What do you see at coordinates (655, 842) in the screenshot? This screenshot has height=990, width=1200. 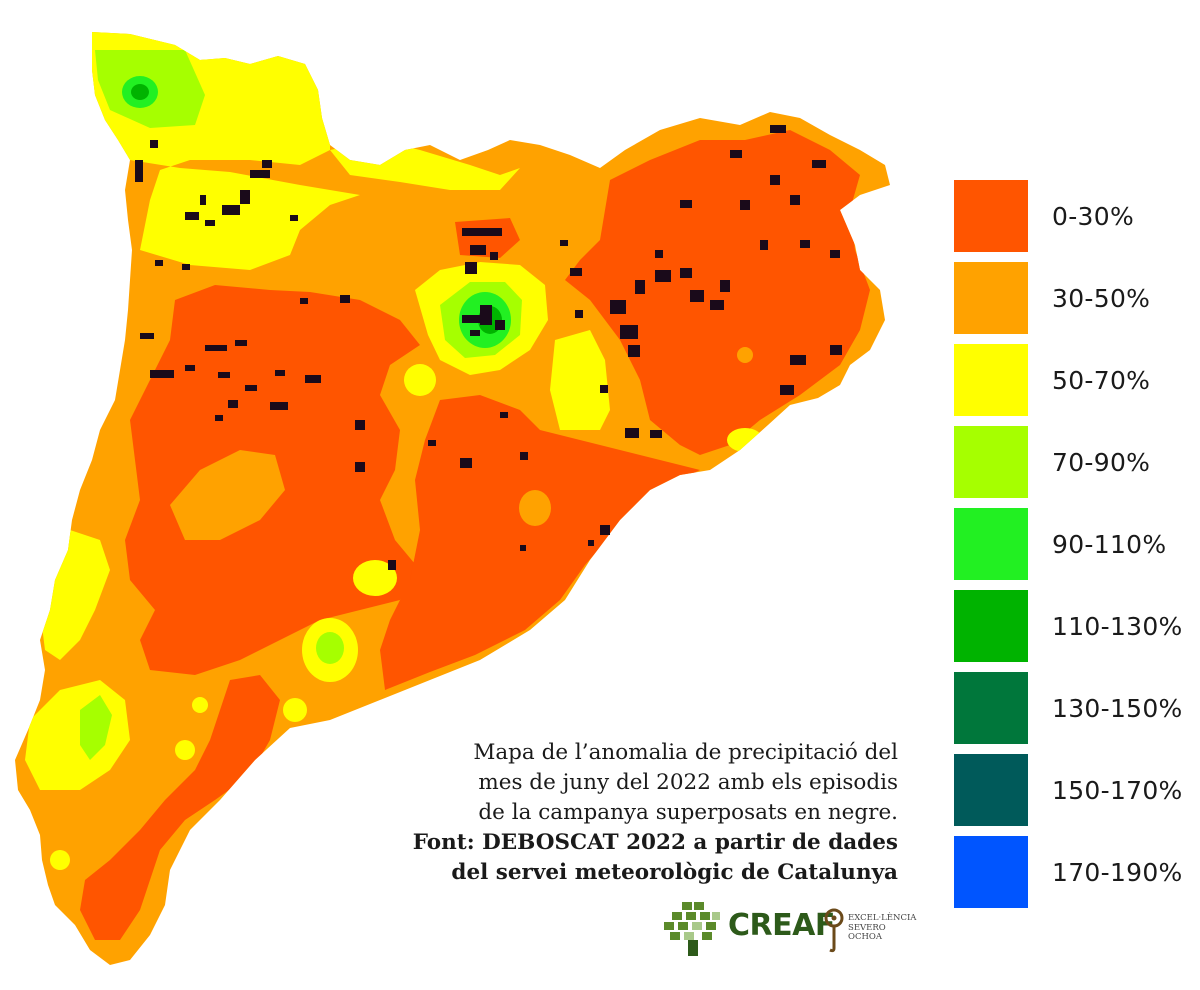 I see `caption-source: Font: DEBOSCAT 2022 a partir de dades` at bounding box center [655, 842].